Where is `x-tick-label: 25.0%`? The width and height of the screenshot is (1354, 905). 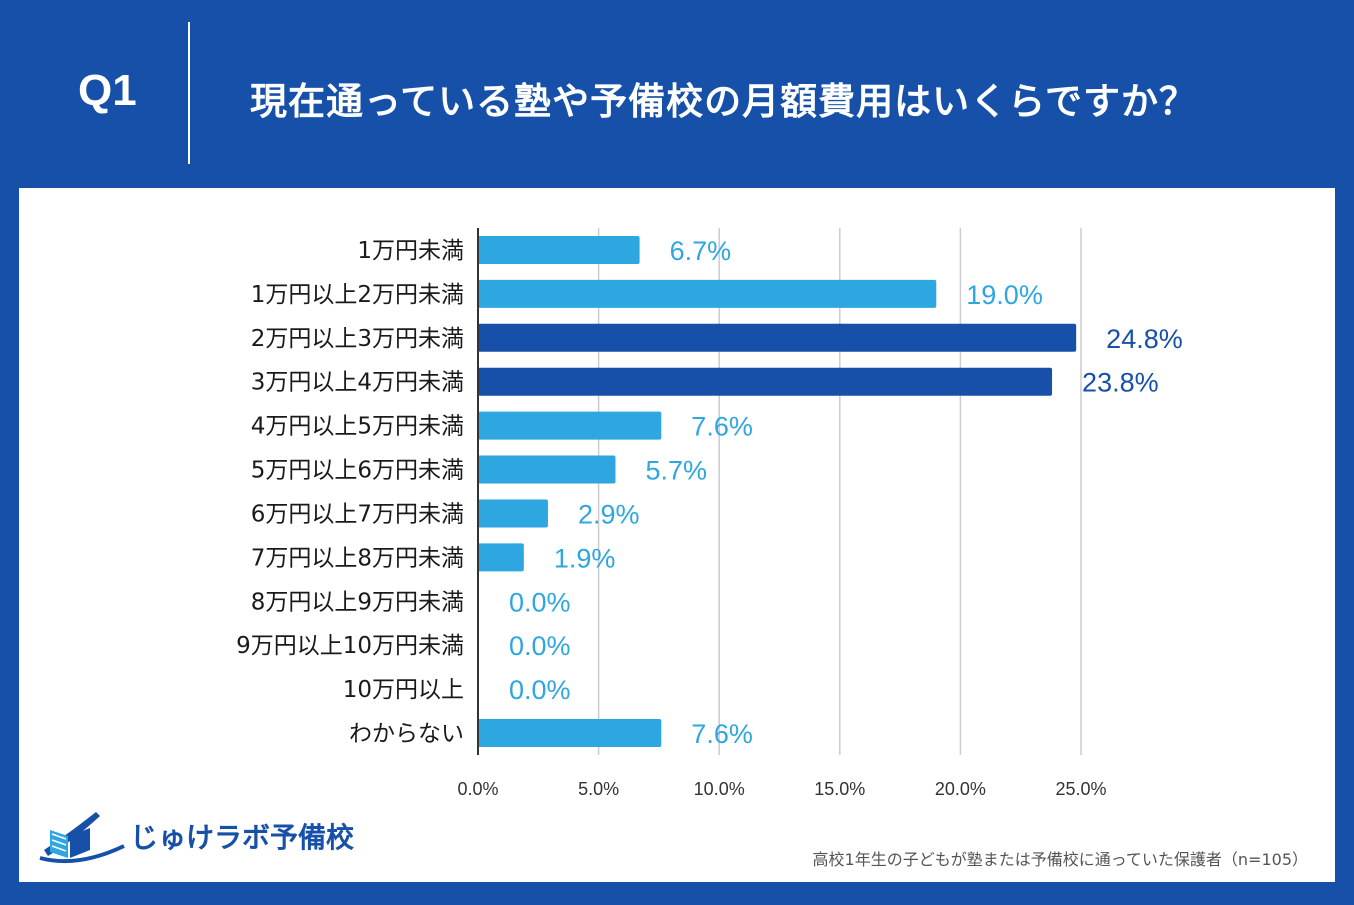
x-tick-label: 25.0% is located at coordinates (1080, 789).